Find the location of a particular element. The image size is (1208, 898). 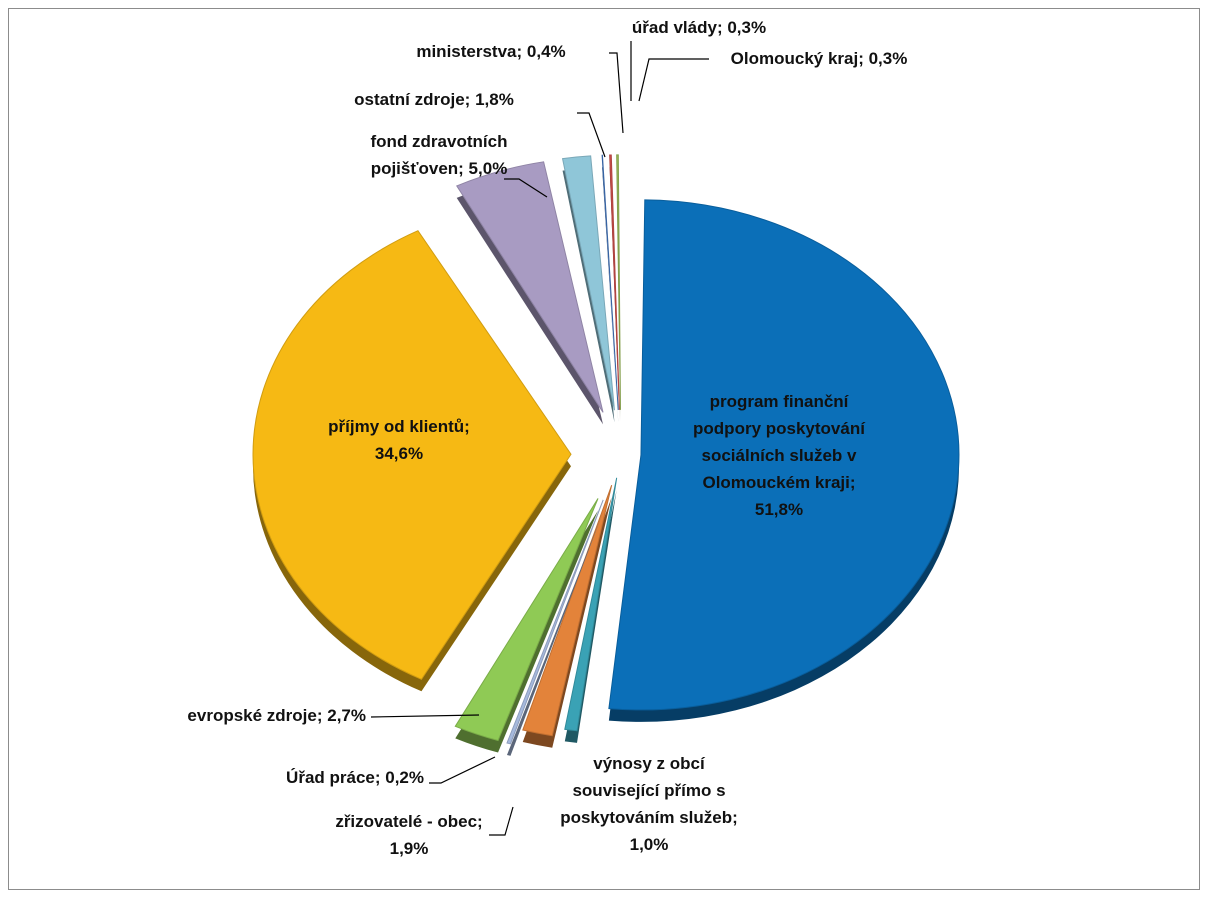

leader-line-evropske-zdroje is located at coordinates (425, 716).